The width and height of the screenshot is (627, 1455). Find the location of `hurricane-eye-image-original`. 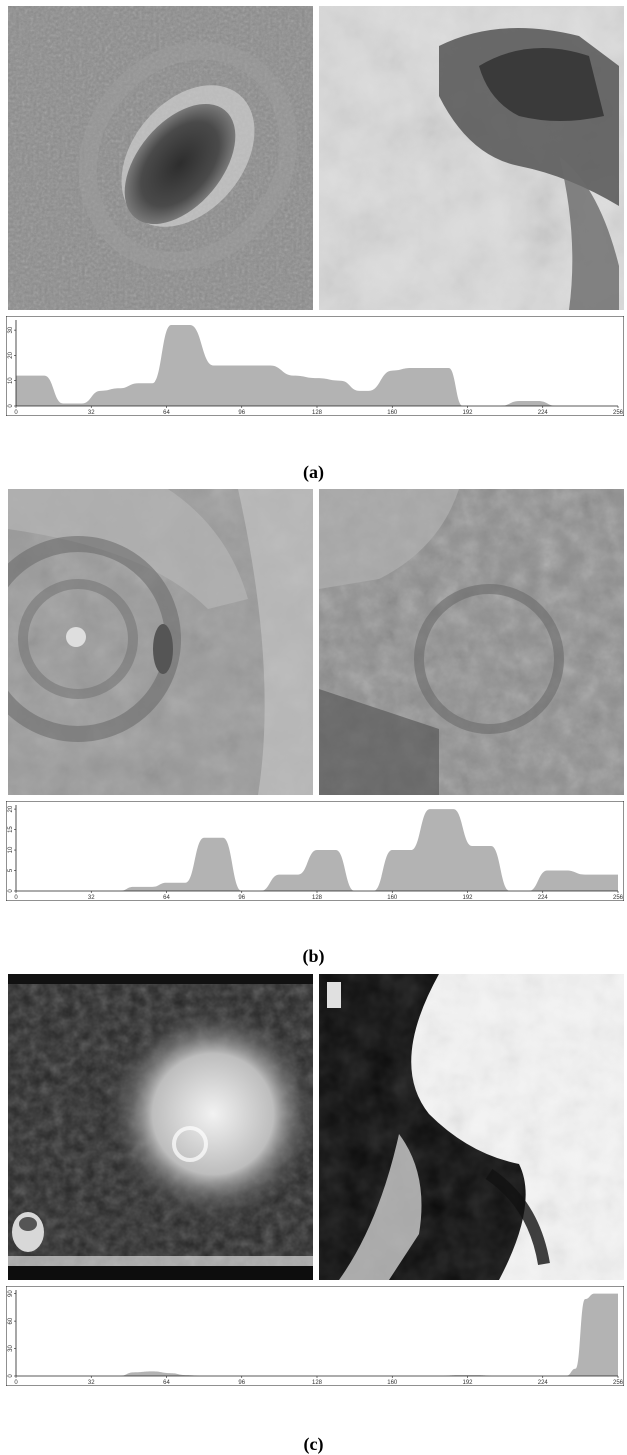

hurricane-eye-image-original is located at coordinates (160, 158).